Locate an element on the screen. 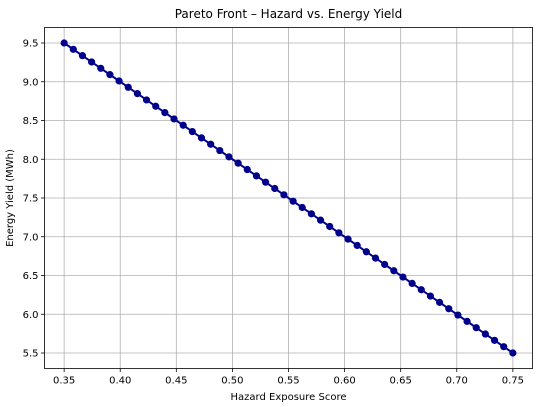  x-tick-label: 0.35 is located at coordinates (64, 381).